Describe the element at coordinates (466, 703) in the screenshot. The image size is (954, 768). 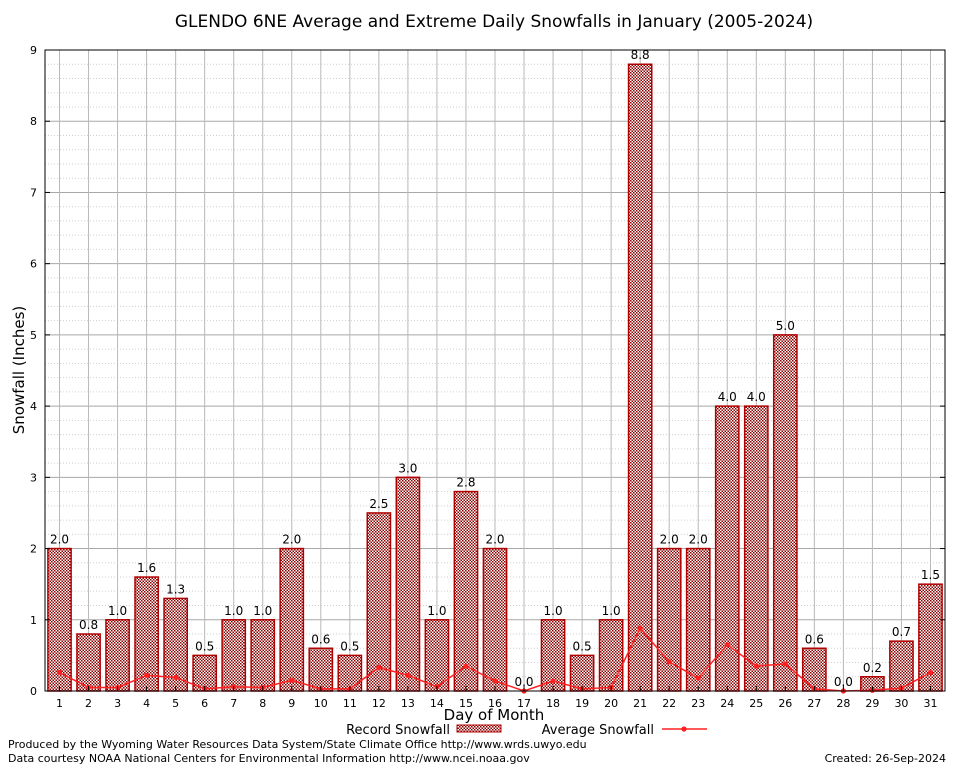
I see `x-tick-label-15: 15` at that location.